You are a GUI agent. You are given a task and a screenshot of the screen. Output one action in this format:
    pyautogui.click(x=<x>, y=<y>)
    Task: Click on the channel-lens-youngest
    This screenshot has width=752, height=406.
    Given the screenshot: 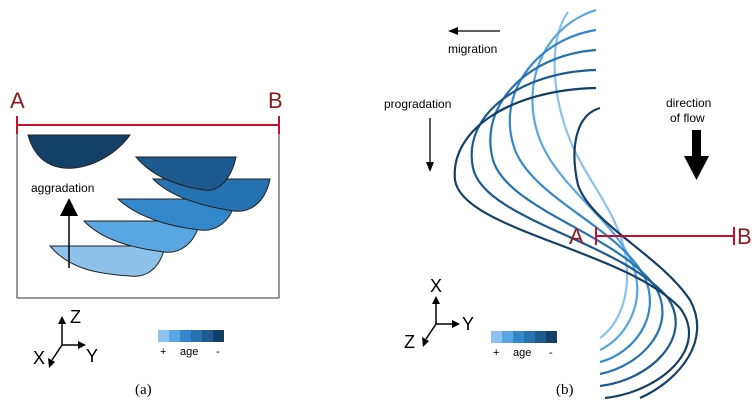 What is the action you would take?
    pyautogui.click(x=79, y=151)
    